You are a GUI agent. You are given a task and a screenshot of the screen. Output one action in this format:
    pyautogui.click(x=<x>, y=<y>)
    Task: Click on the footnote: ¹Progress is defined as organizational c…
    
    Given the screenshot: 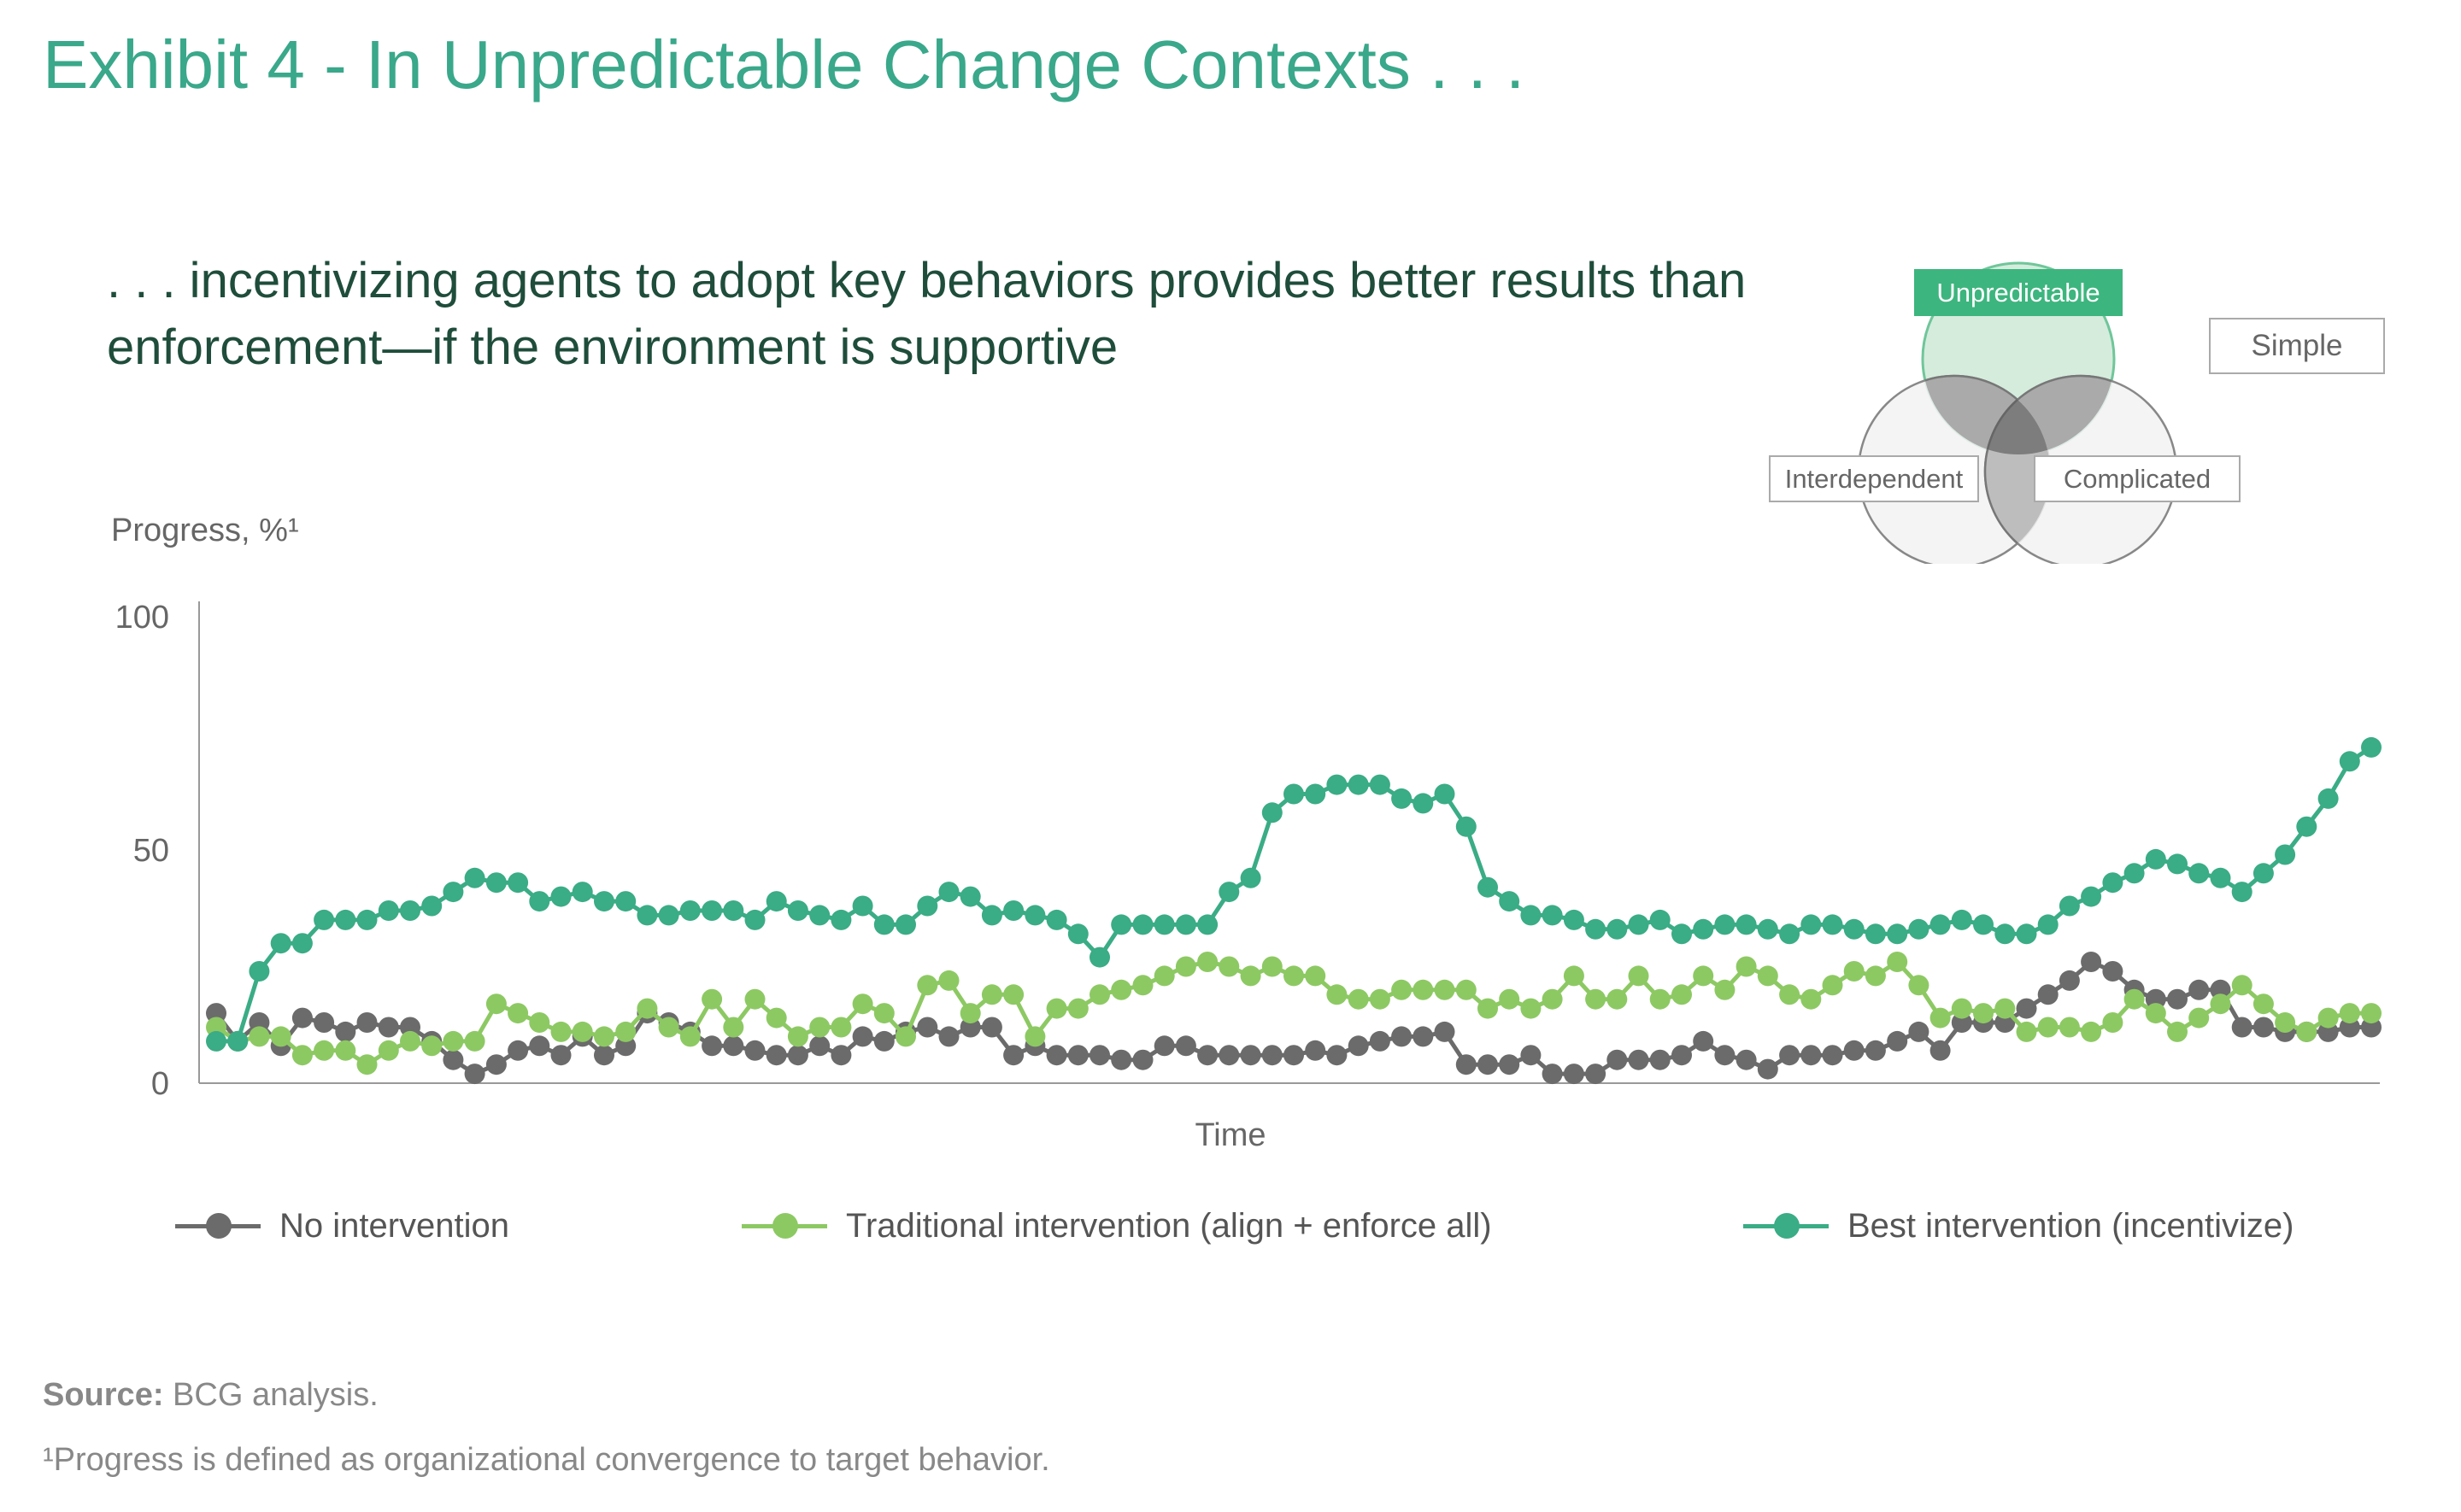 What is the action you would take?
    pyautogui.click(x=547, y=1460)
    